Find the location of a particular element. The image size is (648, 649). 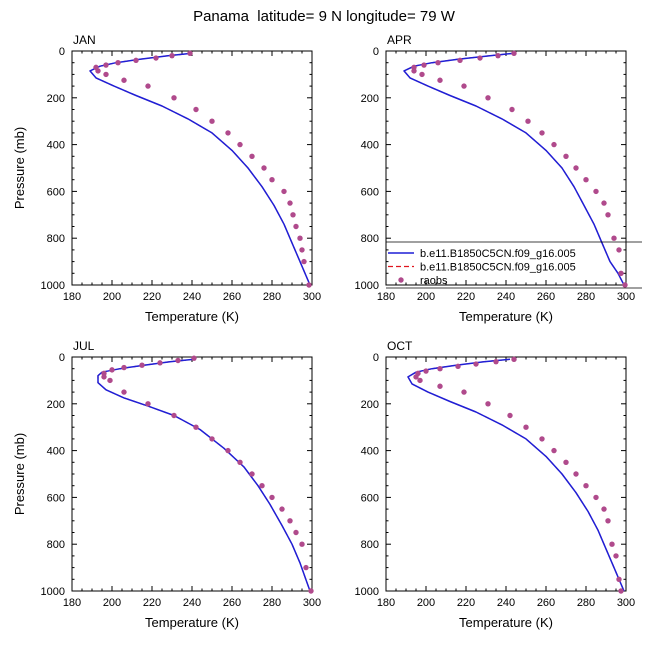

panel-label: JAN is located at coordinates (84, 40).